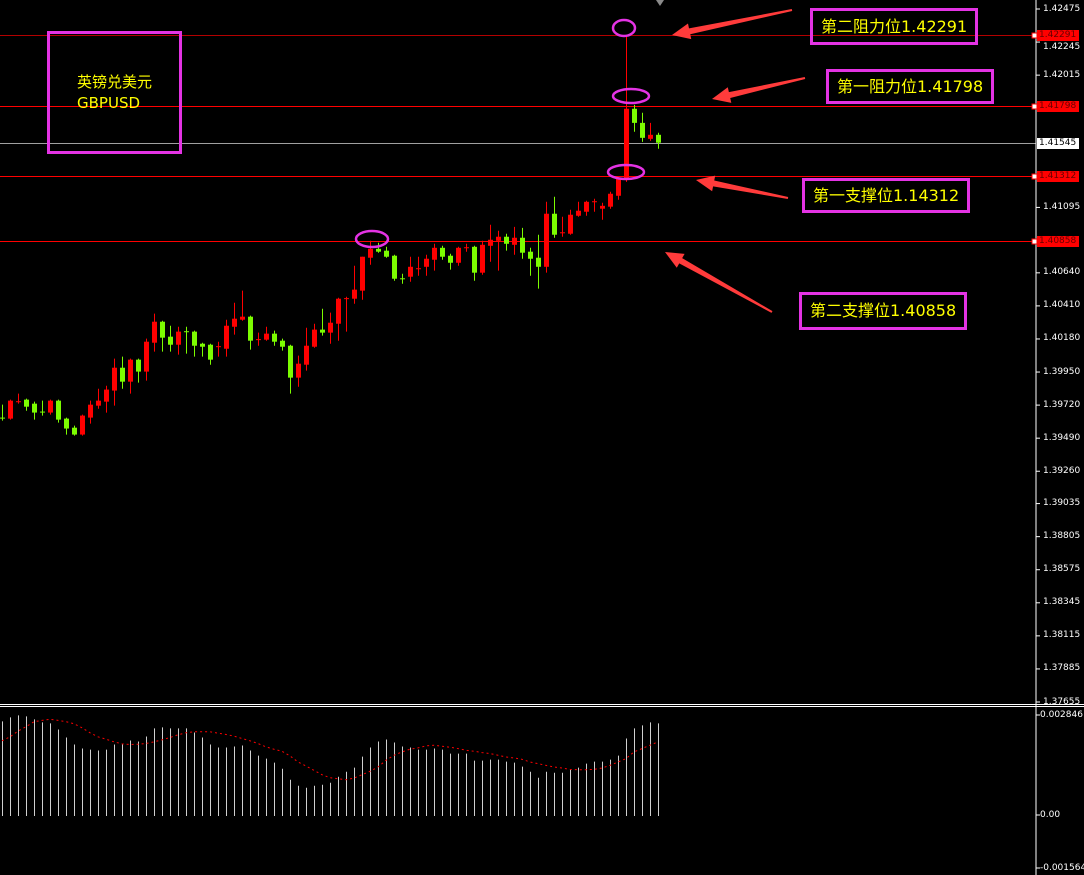  Describe the element at coordinates (1062, 635) in the screenshot. I see `y-tick-label: 1.38115` at that location.